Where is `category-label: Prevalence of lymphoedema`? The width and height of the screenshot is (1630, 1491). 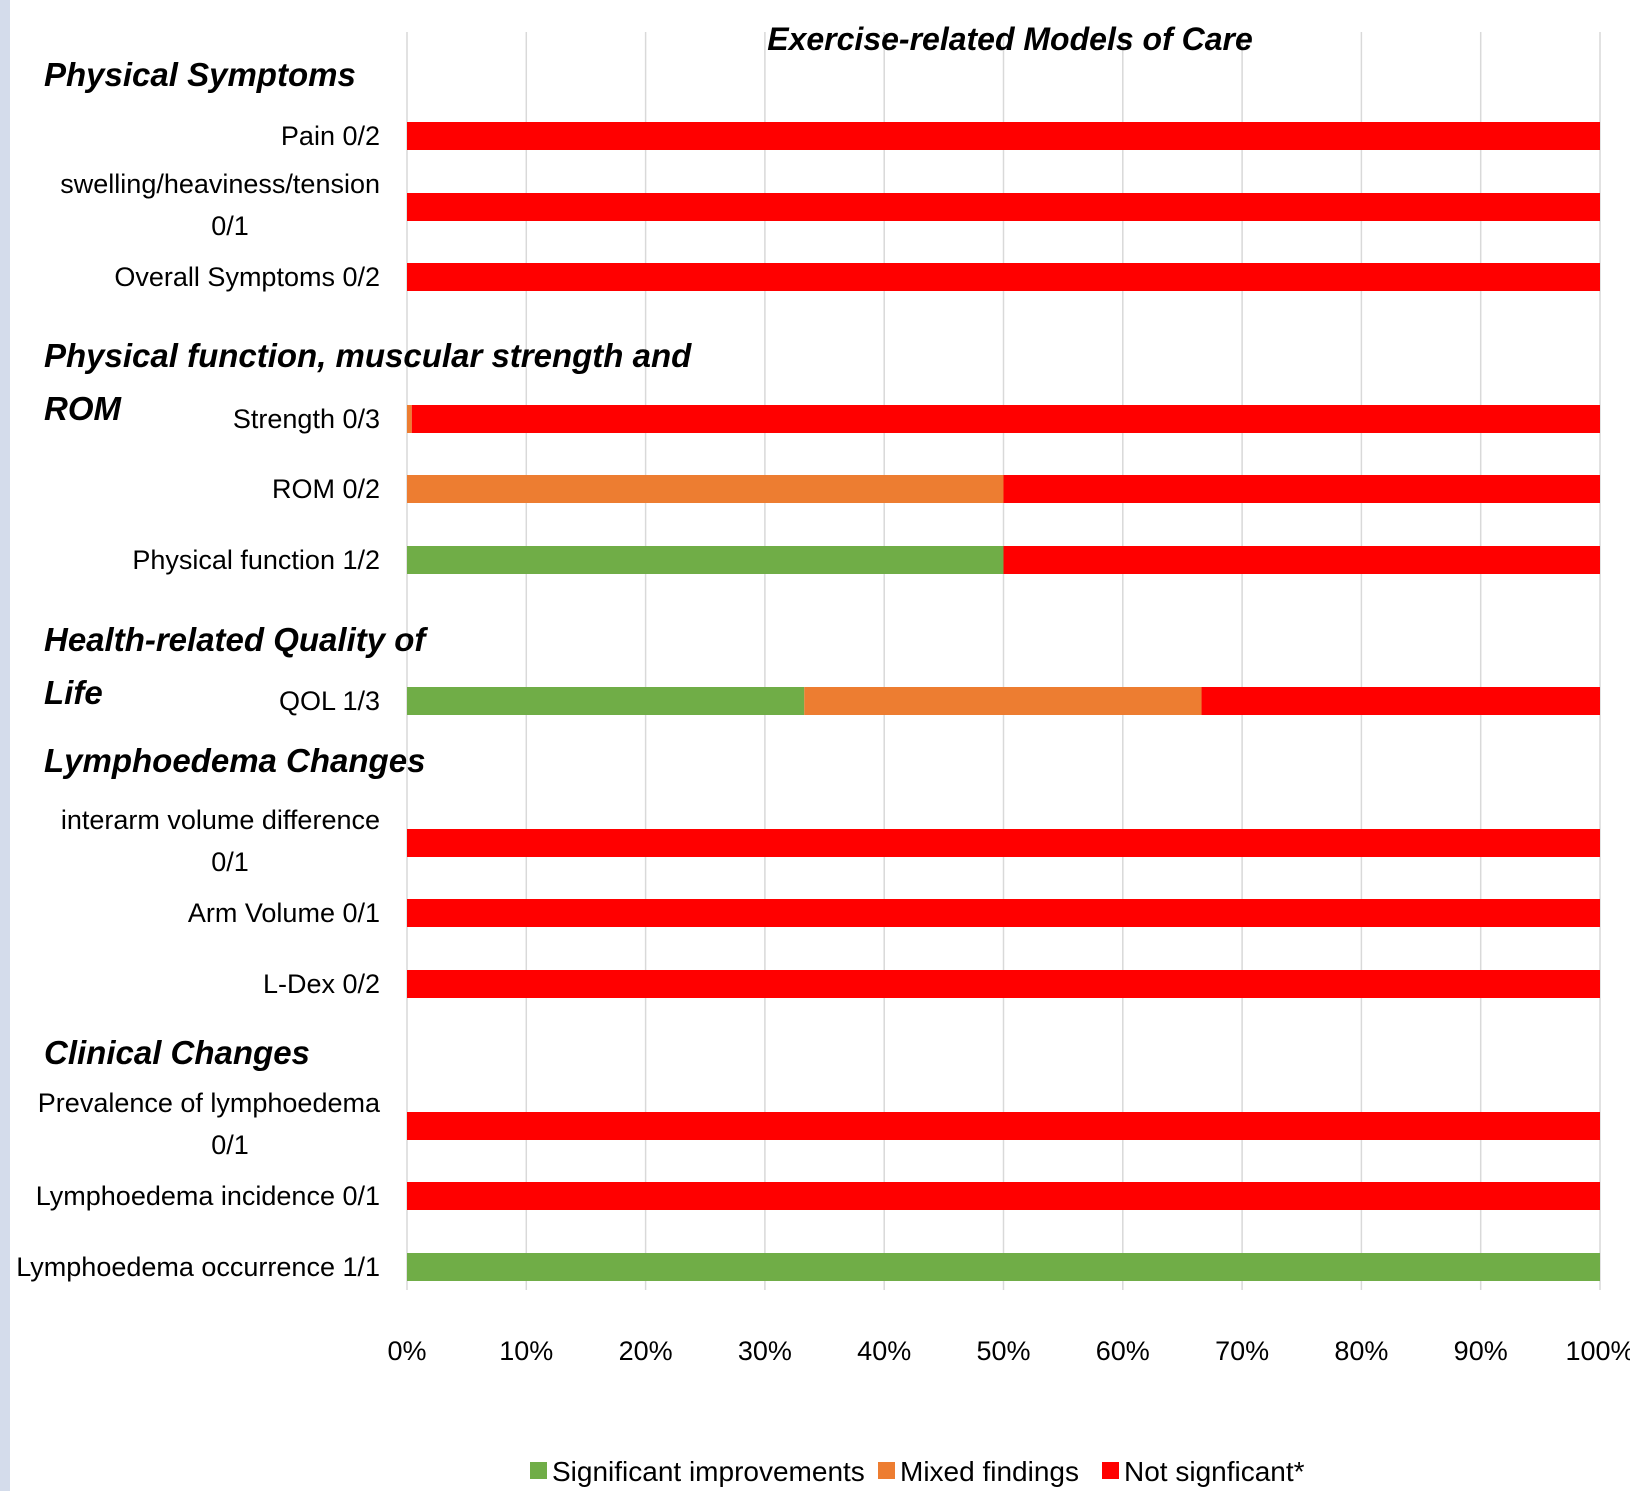 category-label: Prevalence of lymphoedema is located at coordinates (209, 1103).